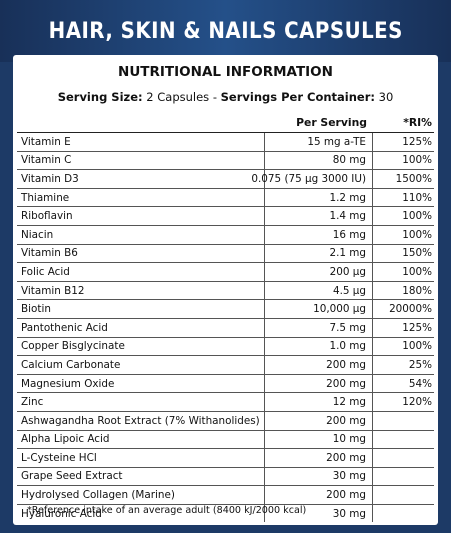 The width and height of the screenshot is (451, 533). What do you see at coordinates (319, 346) in the screenshot?
I see `per-serving-value: 1.0 mg` at bounding box center [319, 346].